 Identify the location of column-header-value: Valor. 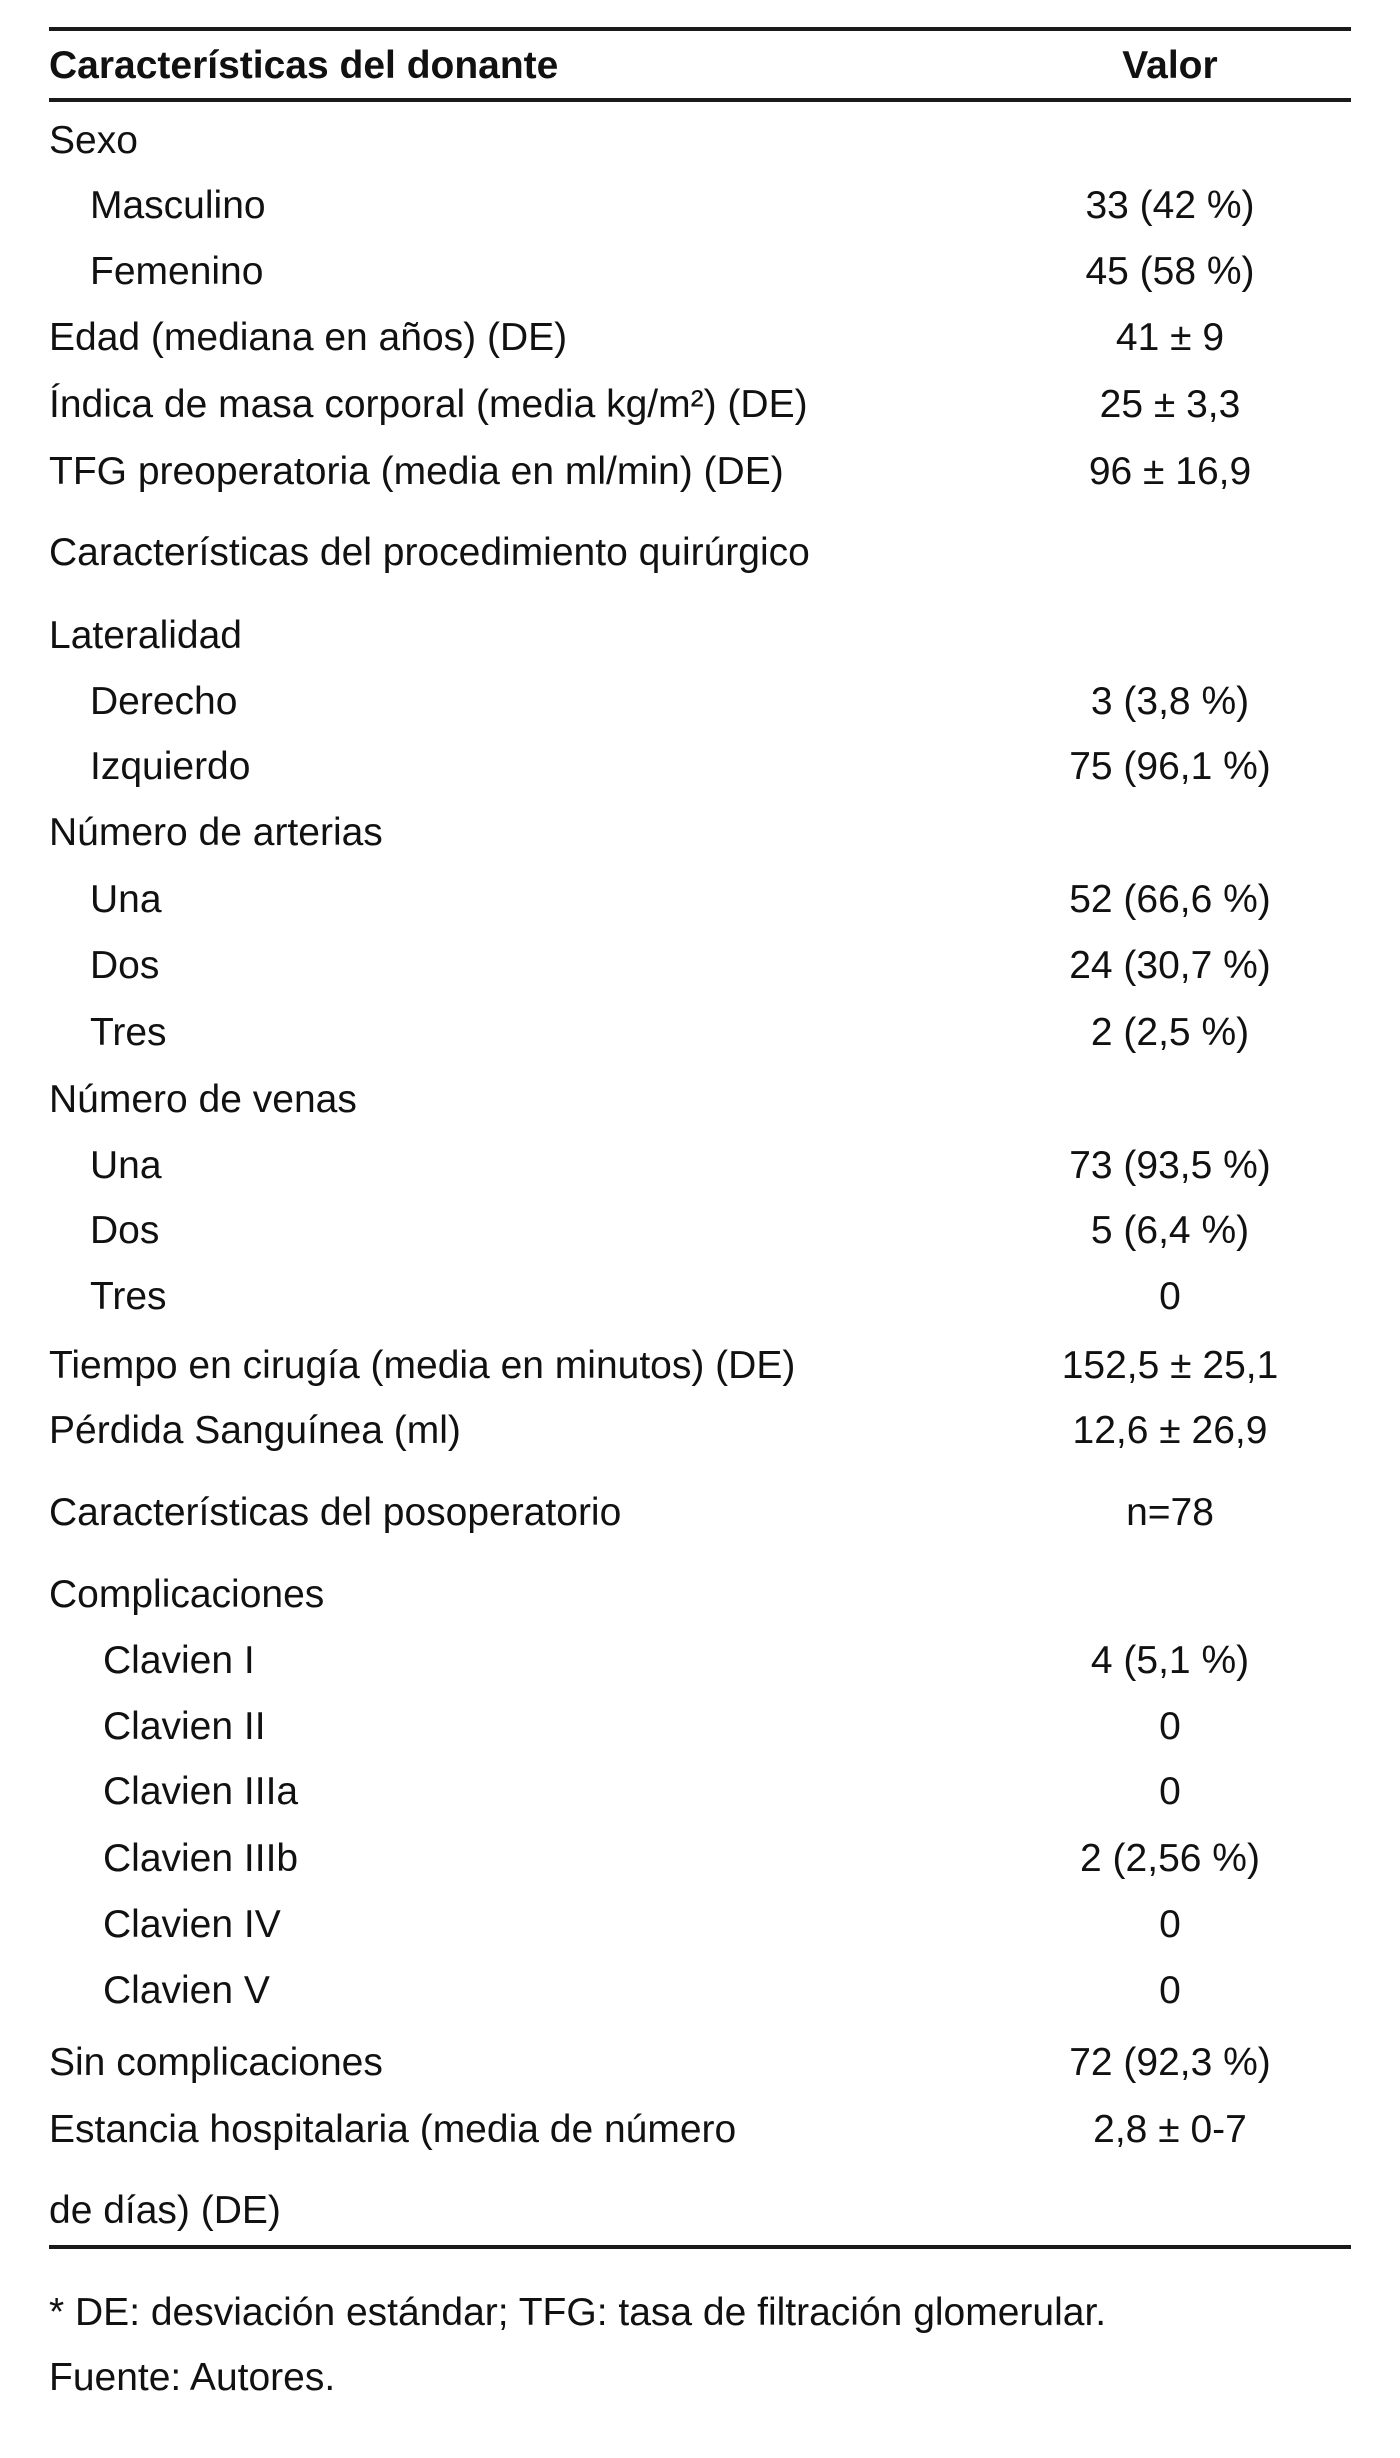
(1170, 65).